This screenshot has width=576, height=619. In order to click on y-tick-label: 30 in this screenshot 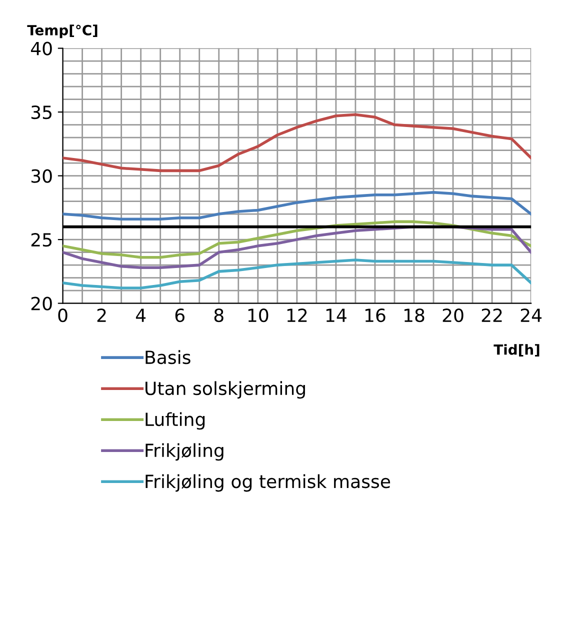, I will do `click(41, 176)`.